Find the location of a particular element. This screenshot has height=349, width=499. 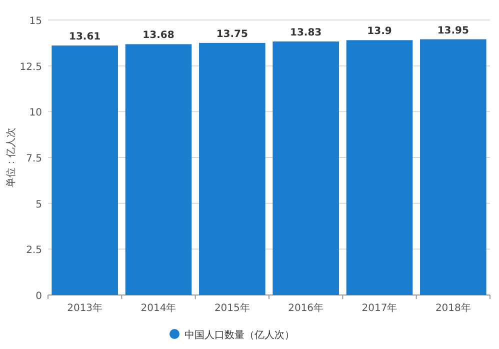

data-label: 13.83 is located at coordinates (306, 32).